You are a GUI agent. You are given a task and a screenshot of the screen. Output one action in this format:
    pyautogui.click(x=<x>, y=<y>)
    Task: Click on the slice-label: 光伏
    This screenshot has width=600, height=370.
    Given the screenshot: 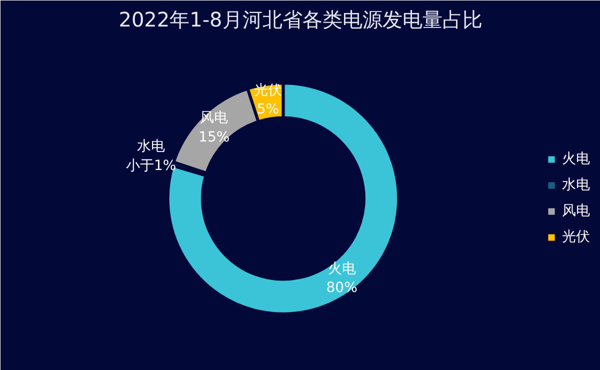 What is the action you would take?
    pyautogui.click(x=268, y=90)
    